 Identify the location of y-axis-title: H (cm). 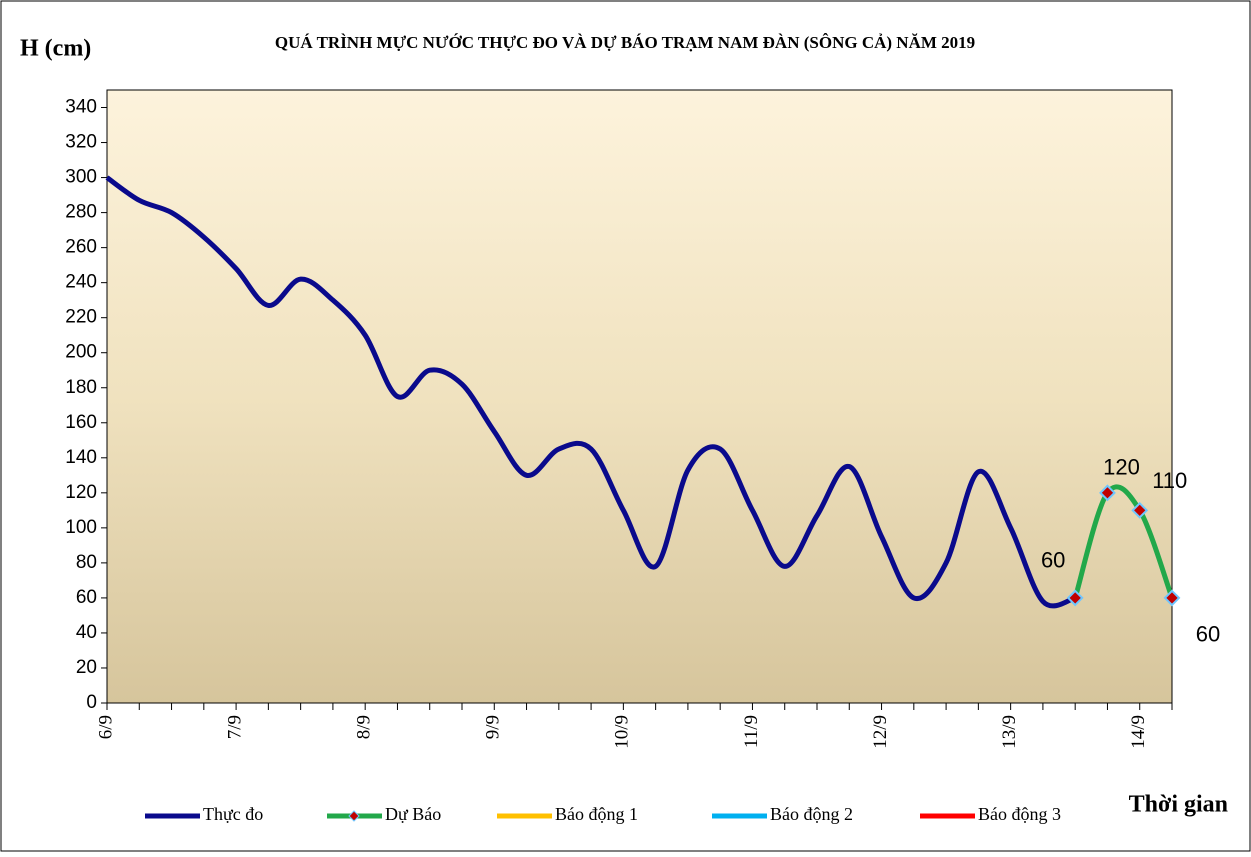
(55, 49).